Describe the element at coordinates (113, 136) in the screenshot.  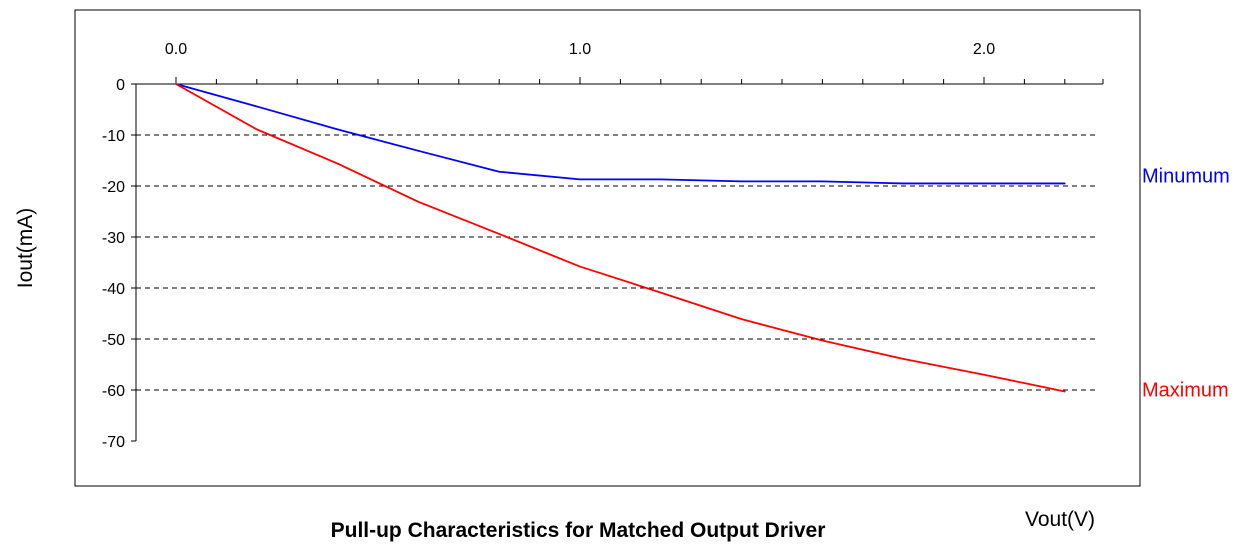
I see `y-tick-label: -10` at that location.